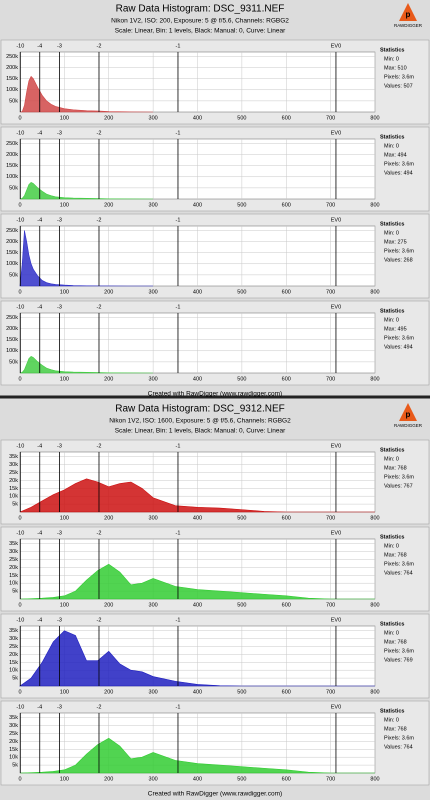  I want to click on statistics-line: Values: 507, so click(398, 86).